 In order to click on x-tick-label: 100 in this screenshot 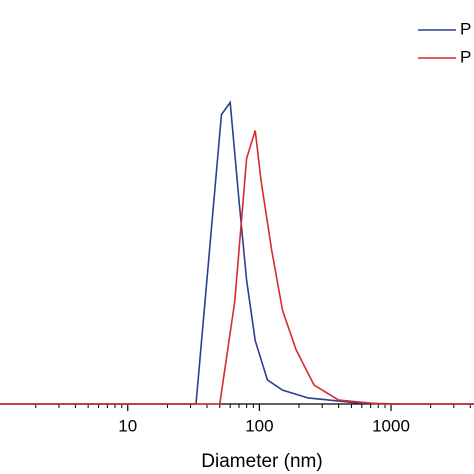, I will do `click(259, 425)`.